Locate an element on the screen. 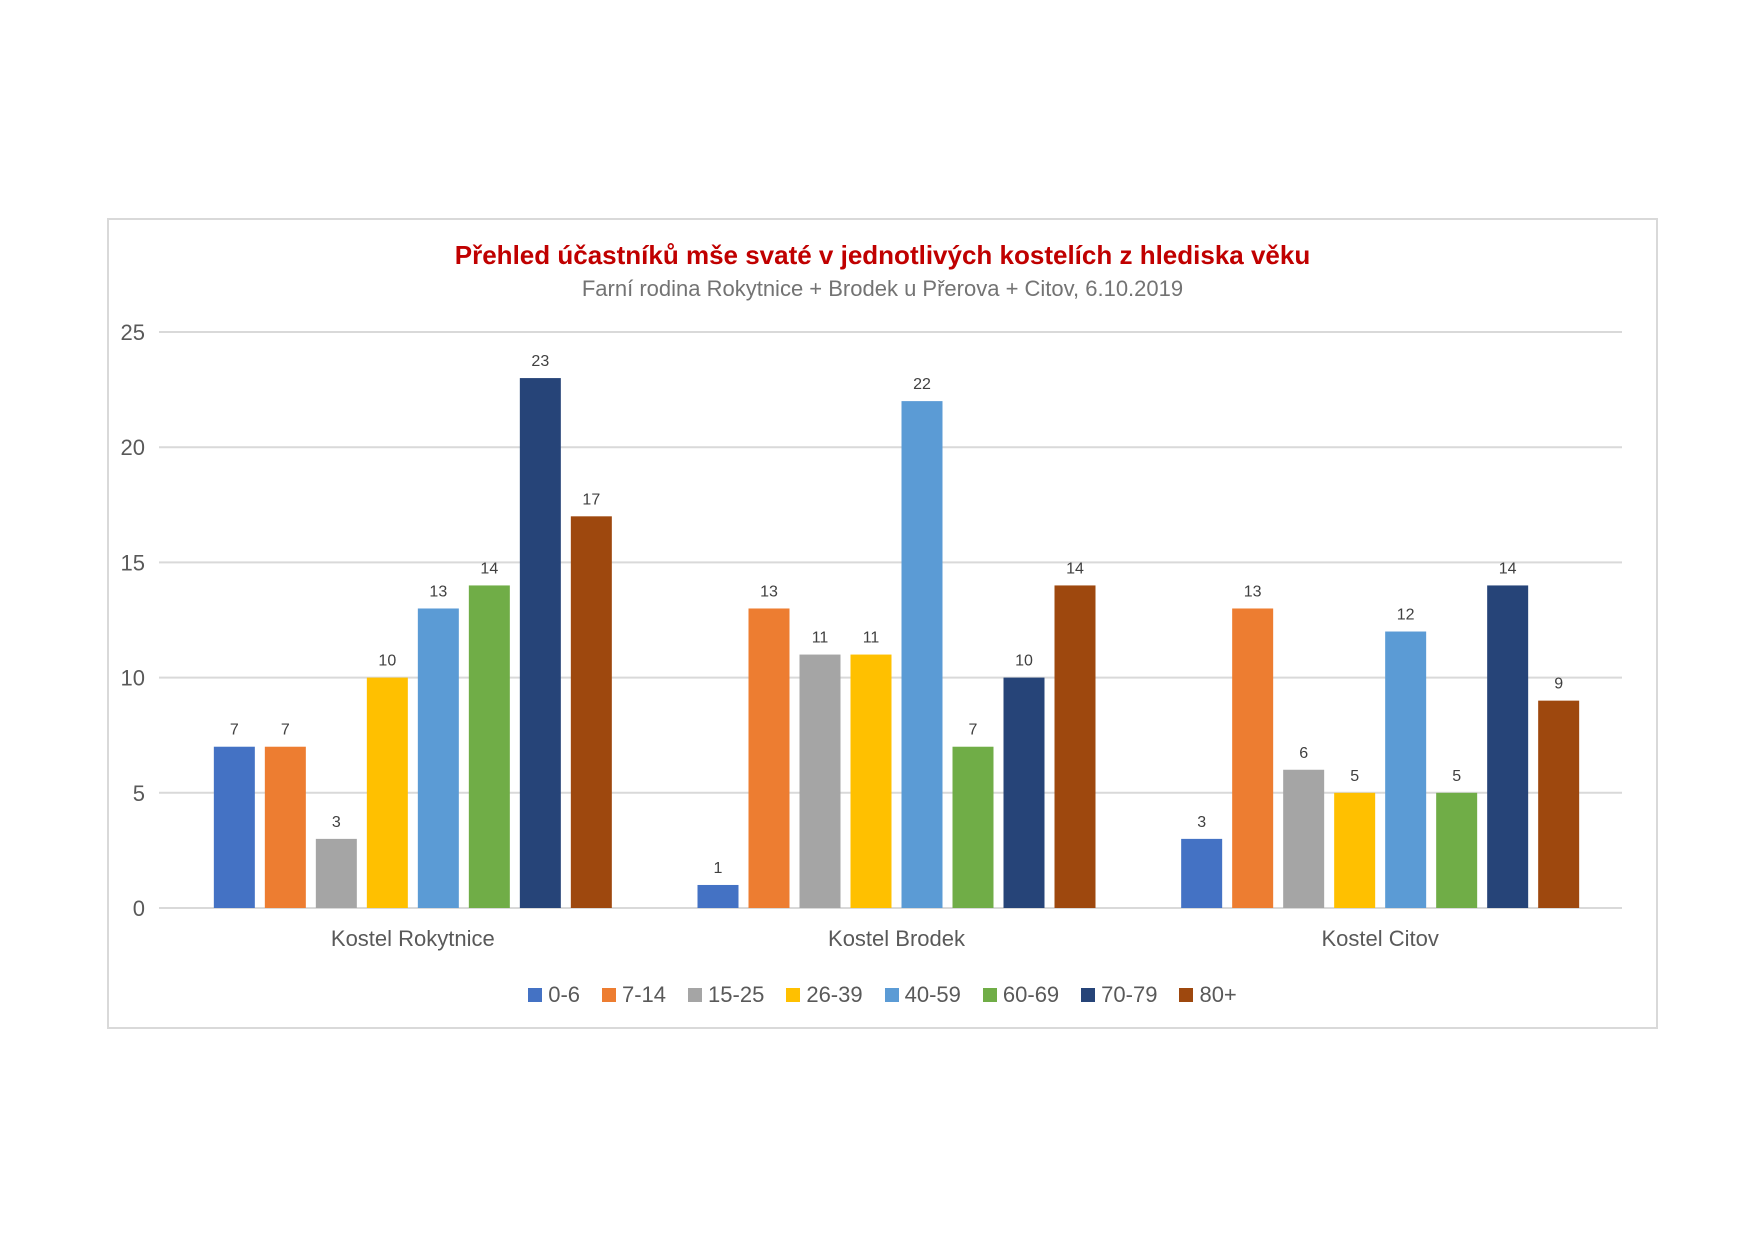 Image resolution: width=1753 pixels, height=1240 pixels. legend-label: 7-14 is located at coordinates (644, 994).